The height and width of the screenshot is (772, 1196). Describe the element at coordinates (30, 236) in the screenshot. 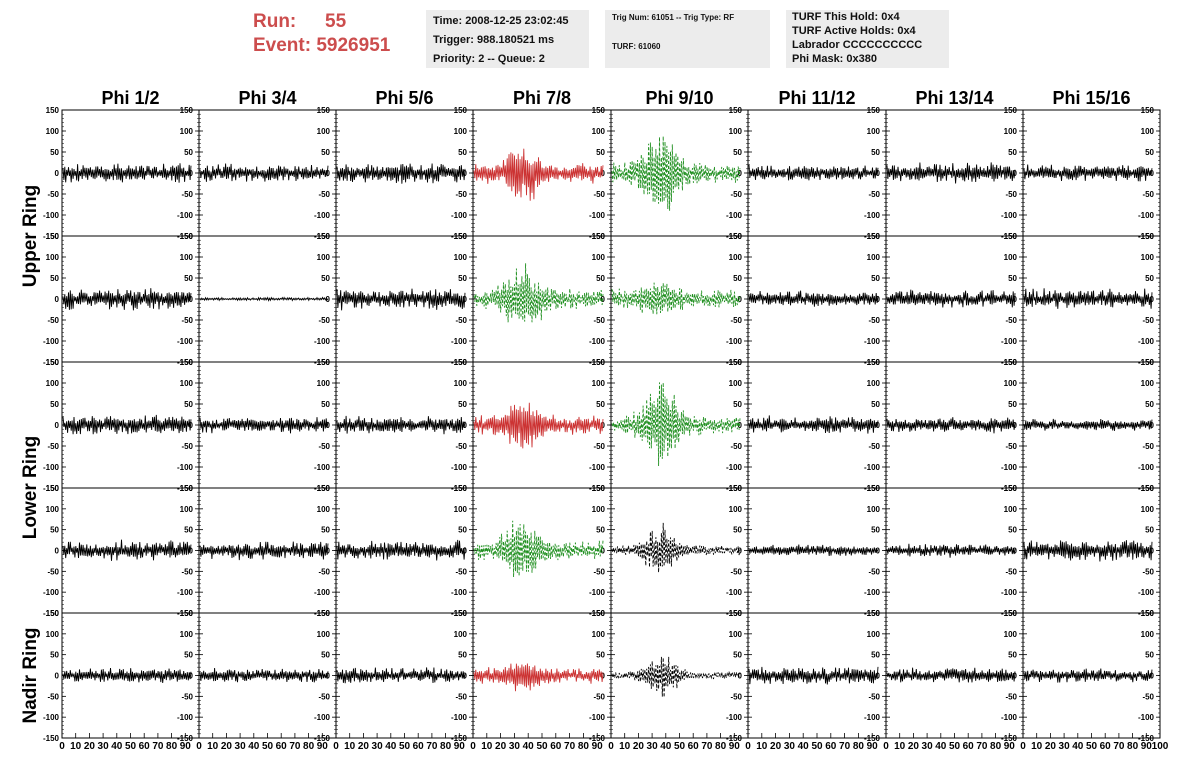

I see `row-label: Upper Ring` at that location.